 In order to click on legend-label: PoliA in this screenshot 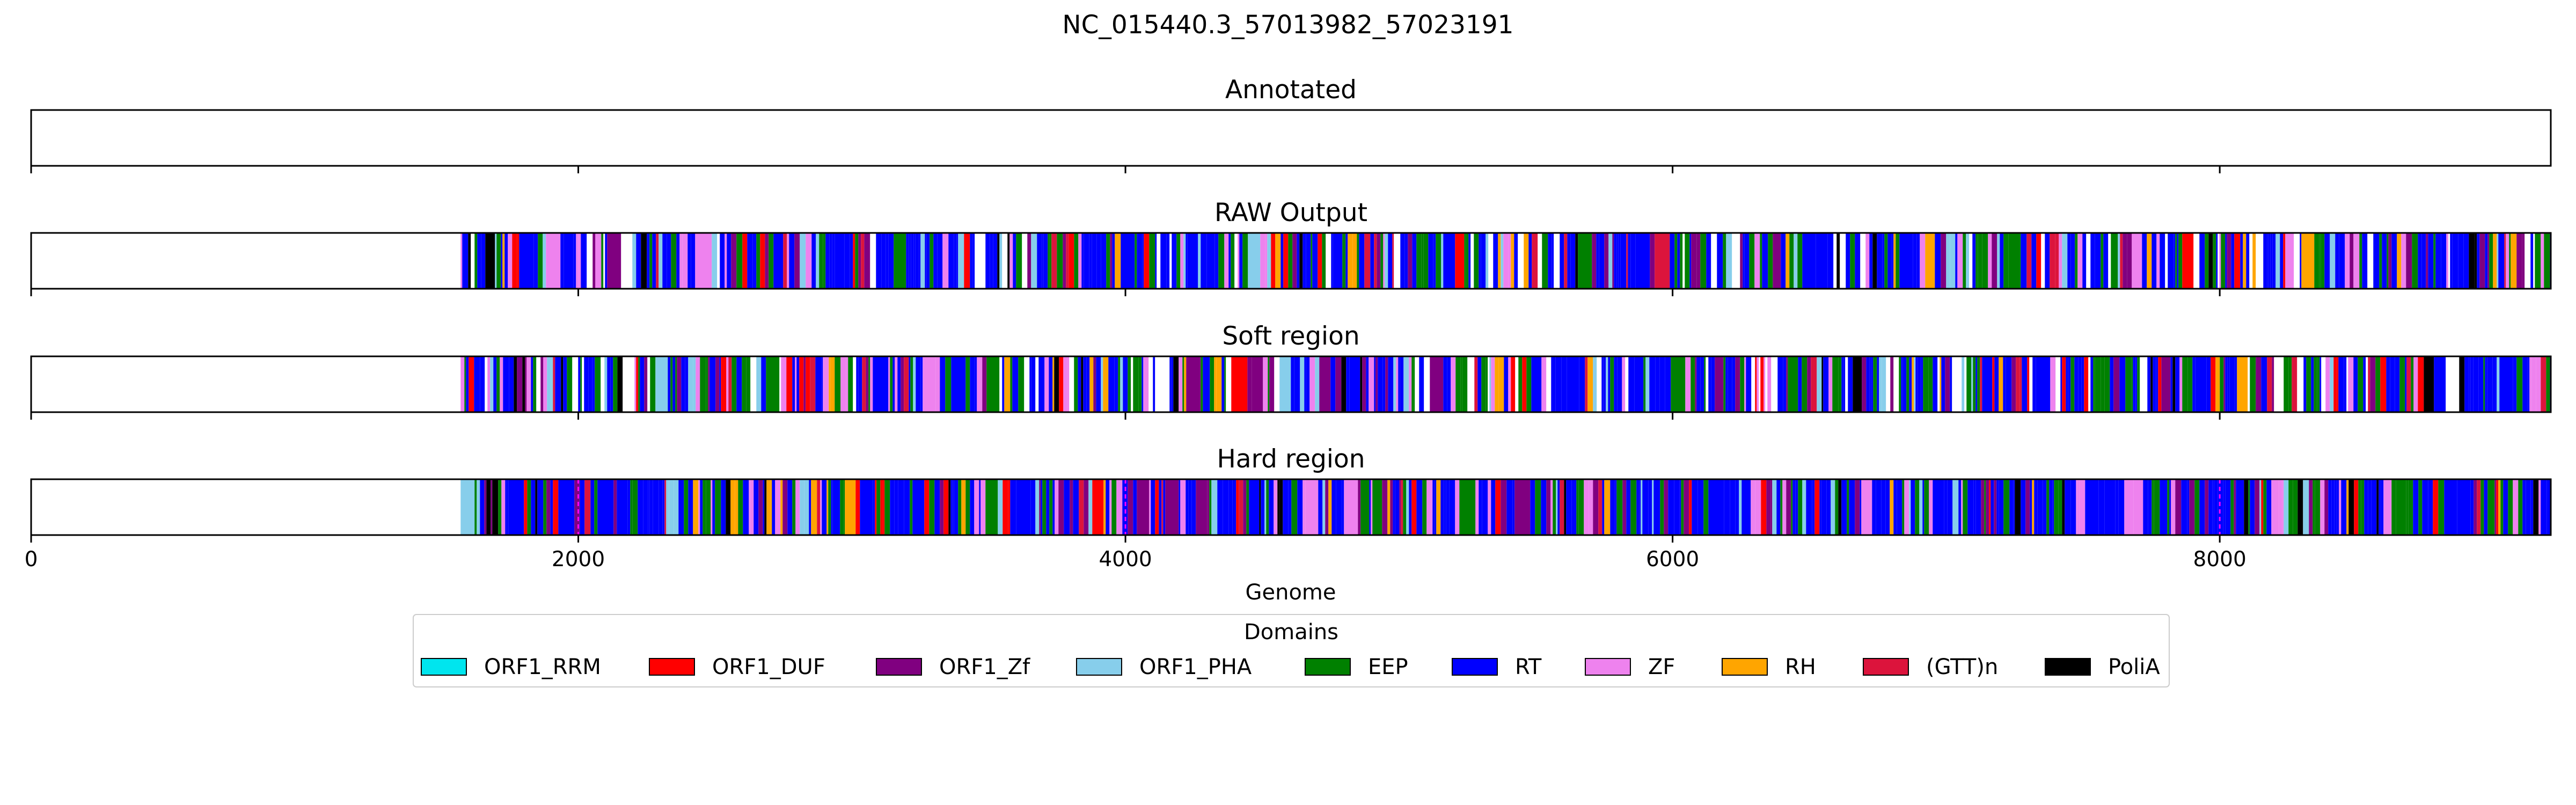, I will do `click(2134, 667)`.